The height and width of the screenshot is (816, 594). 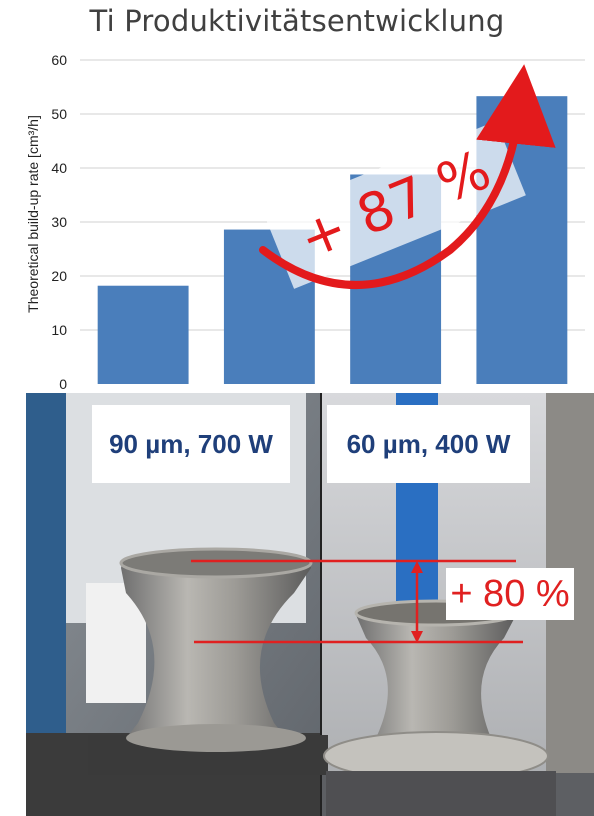 What do you see at coordinates (396, 391) in the screenshot?
I see `x-tick-label: 60 µm, 700 W` at bounding box center [396, 391].